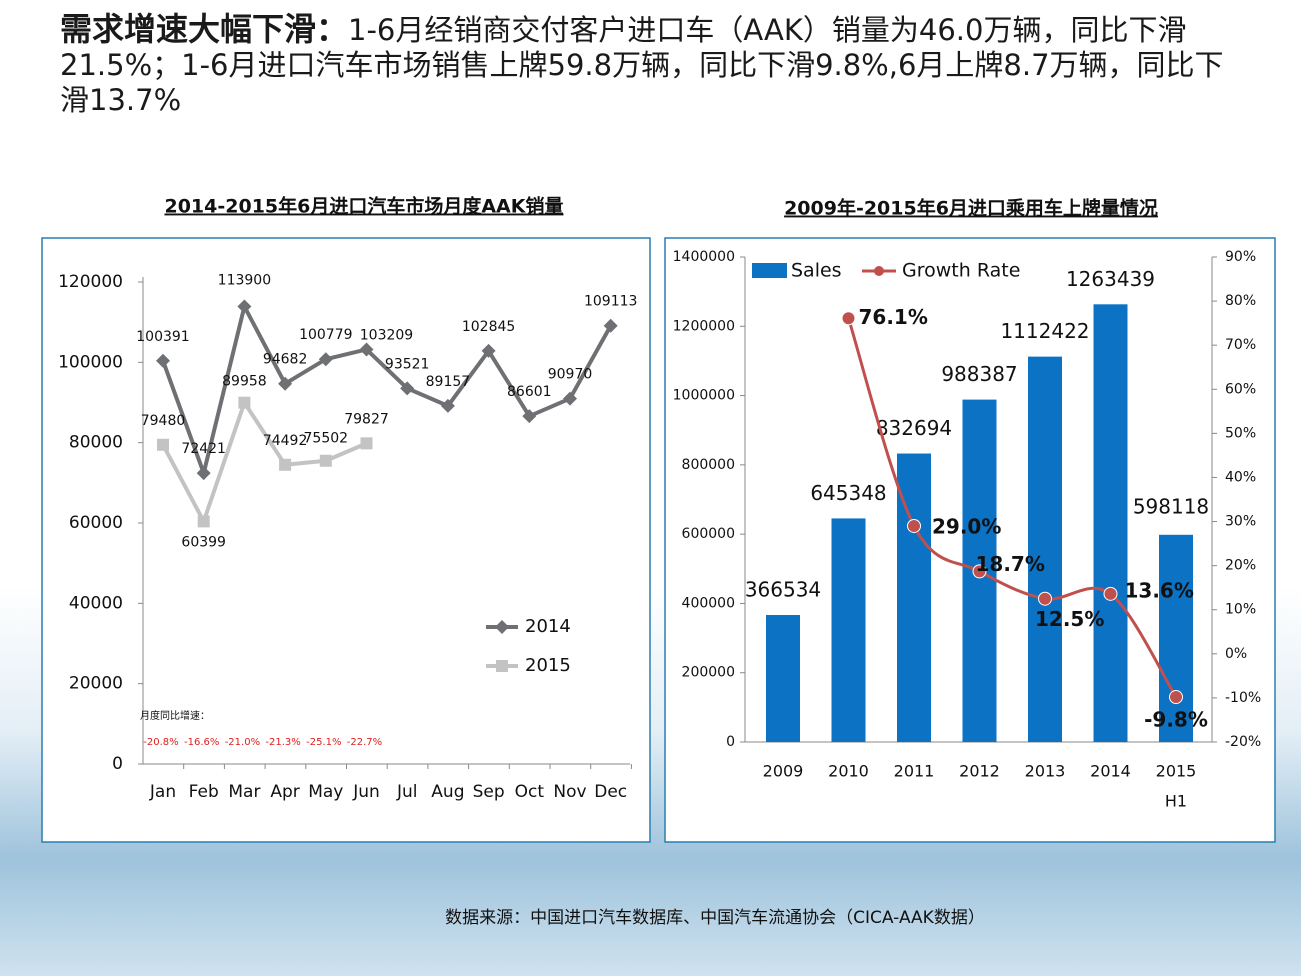 This screenshot has width=1301, height=976. I want to click on y-tick-label: 1000000, so click(704, 396).